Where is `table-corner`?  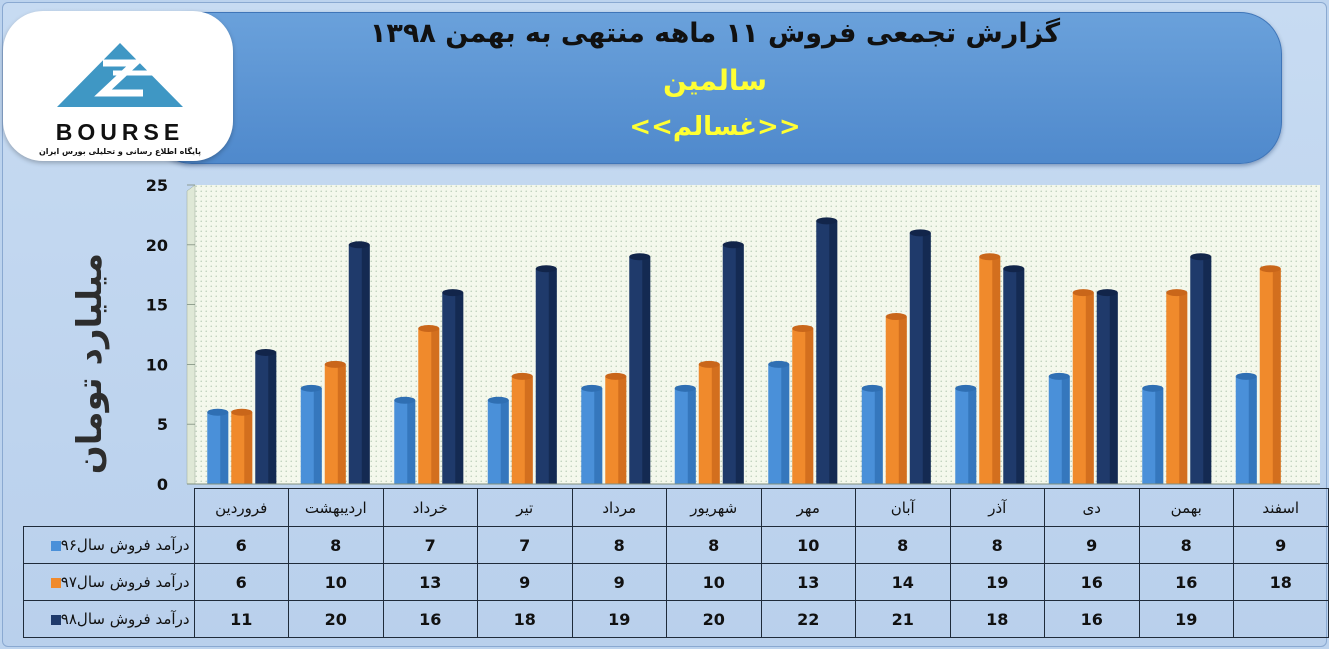 table-corner is located at coordinates (109, 507).